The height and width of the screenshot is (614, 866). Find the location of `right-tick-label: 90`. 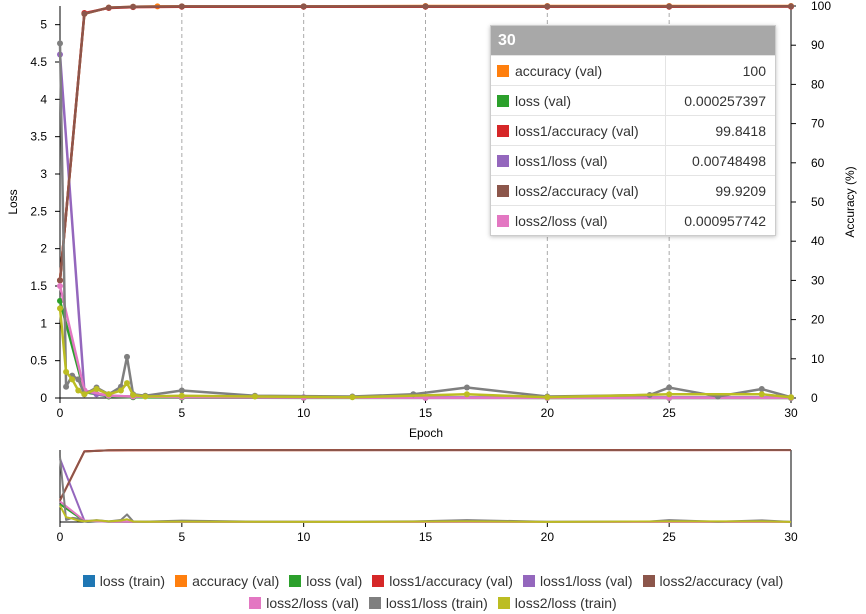

right-tick-label: 90 is located at coordinates (818, 45).